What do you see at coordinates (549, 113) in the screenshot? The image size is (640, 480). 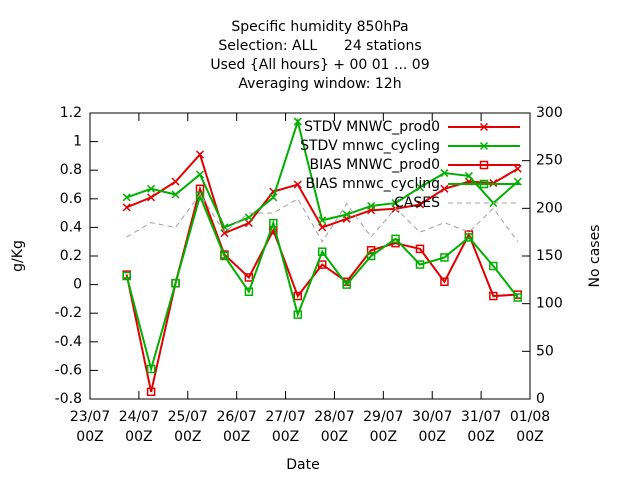 I see `y2-tick-label: 300` at bounding box center [549, 113].